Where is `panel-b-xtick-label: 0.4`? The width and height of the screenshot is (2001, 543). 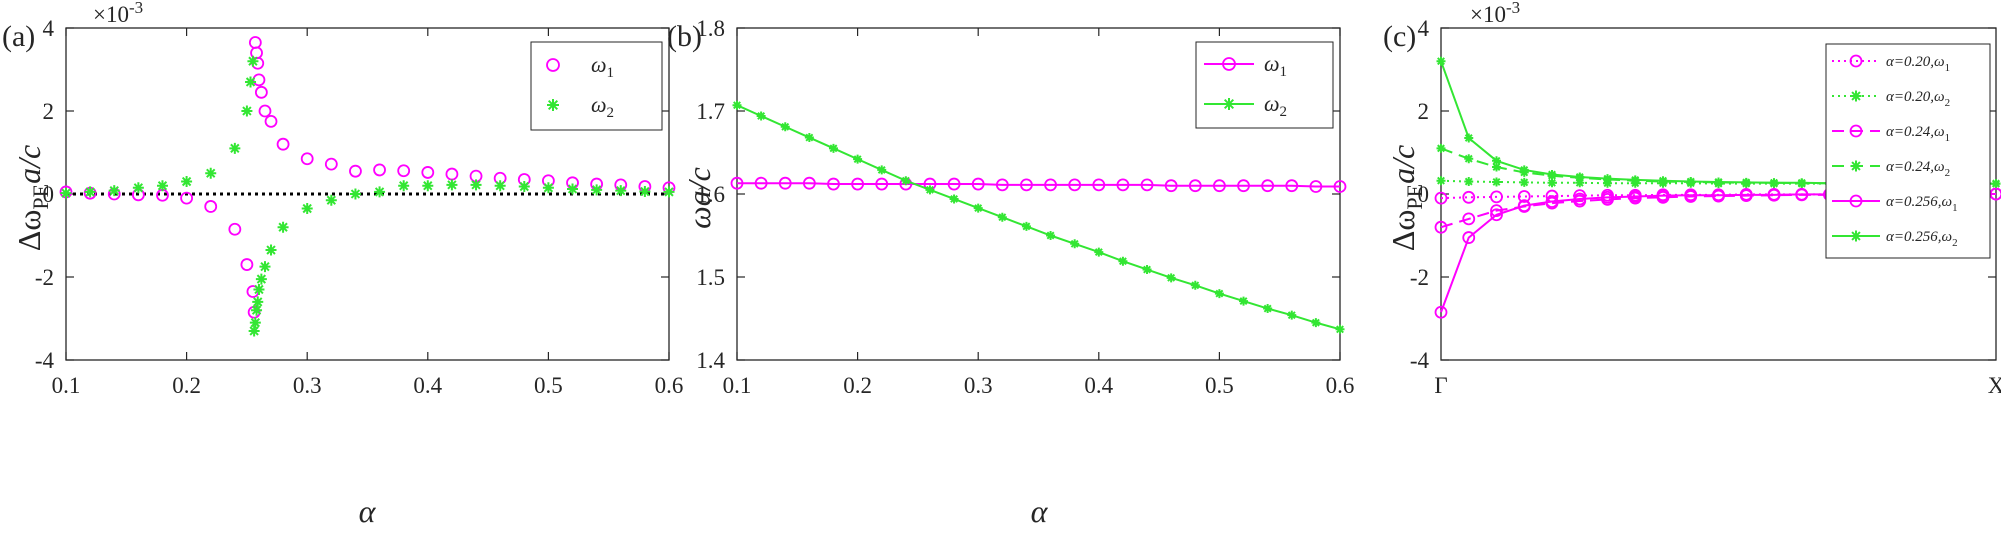 panel-b-xtick-label: 0.4 is located at coordinates (1098, 385).